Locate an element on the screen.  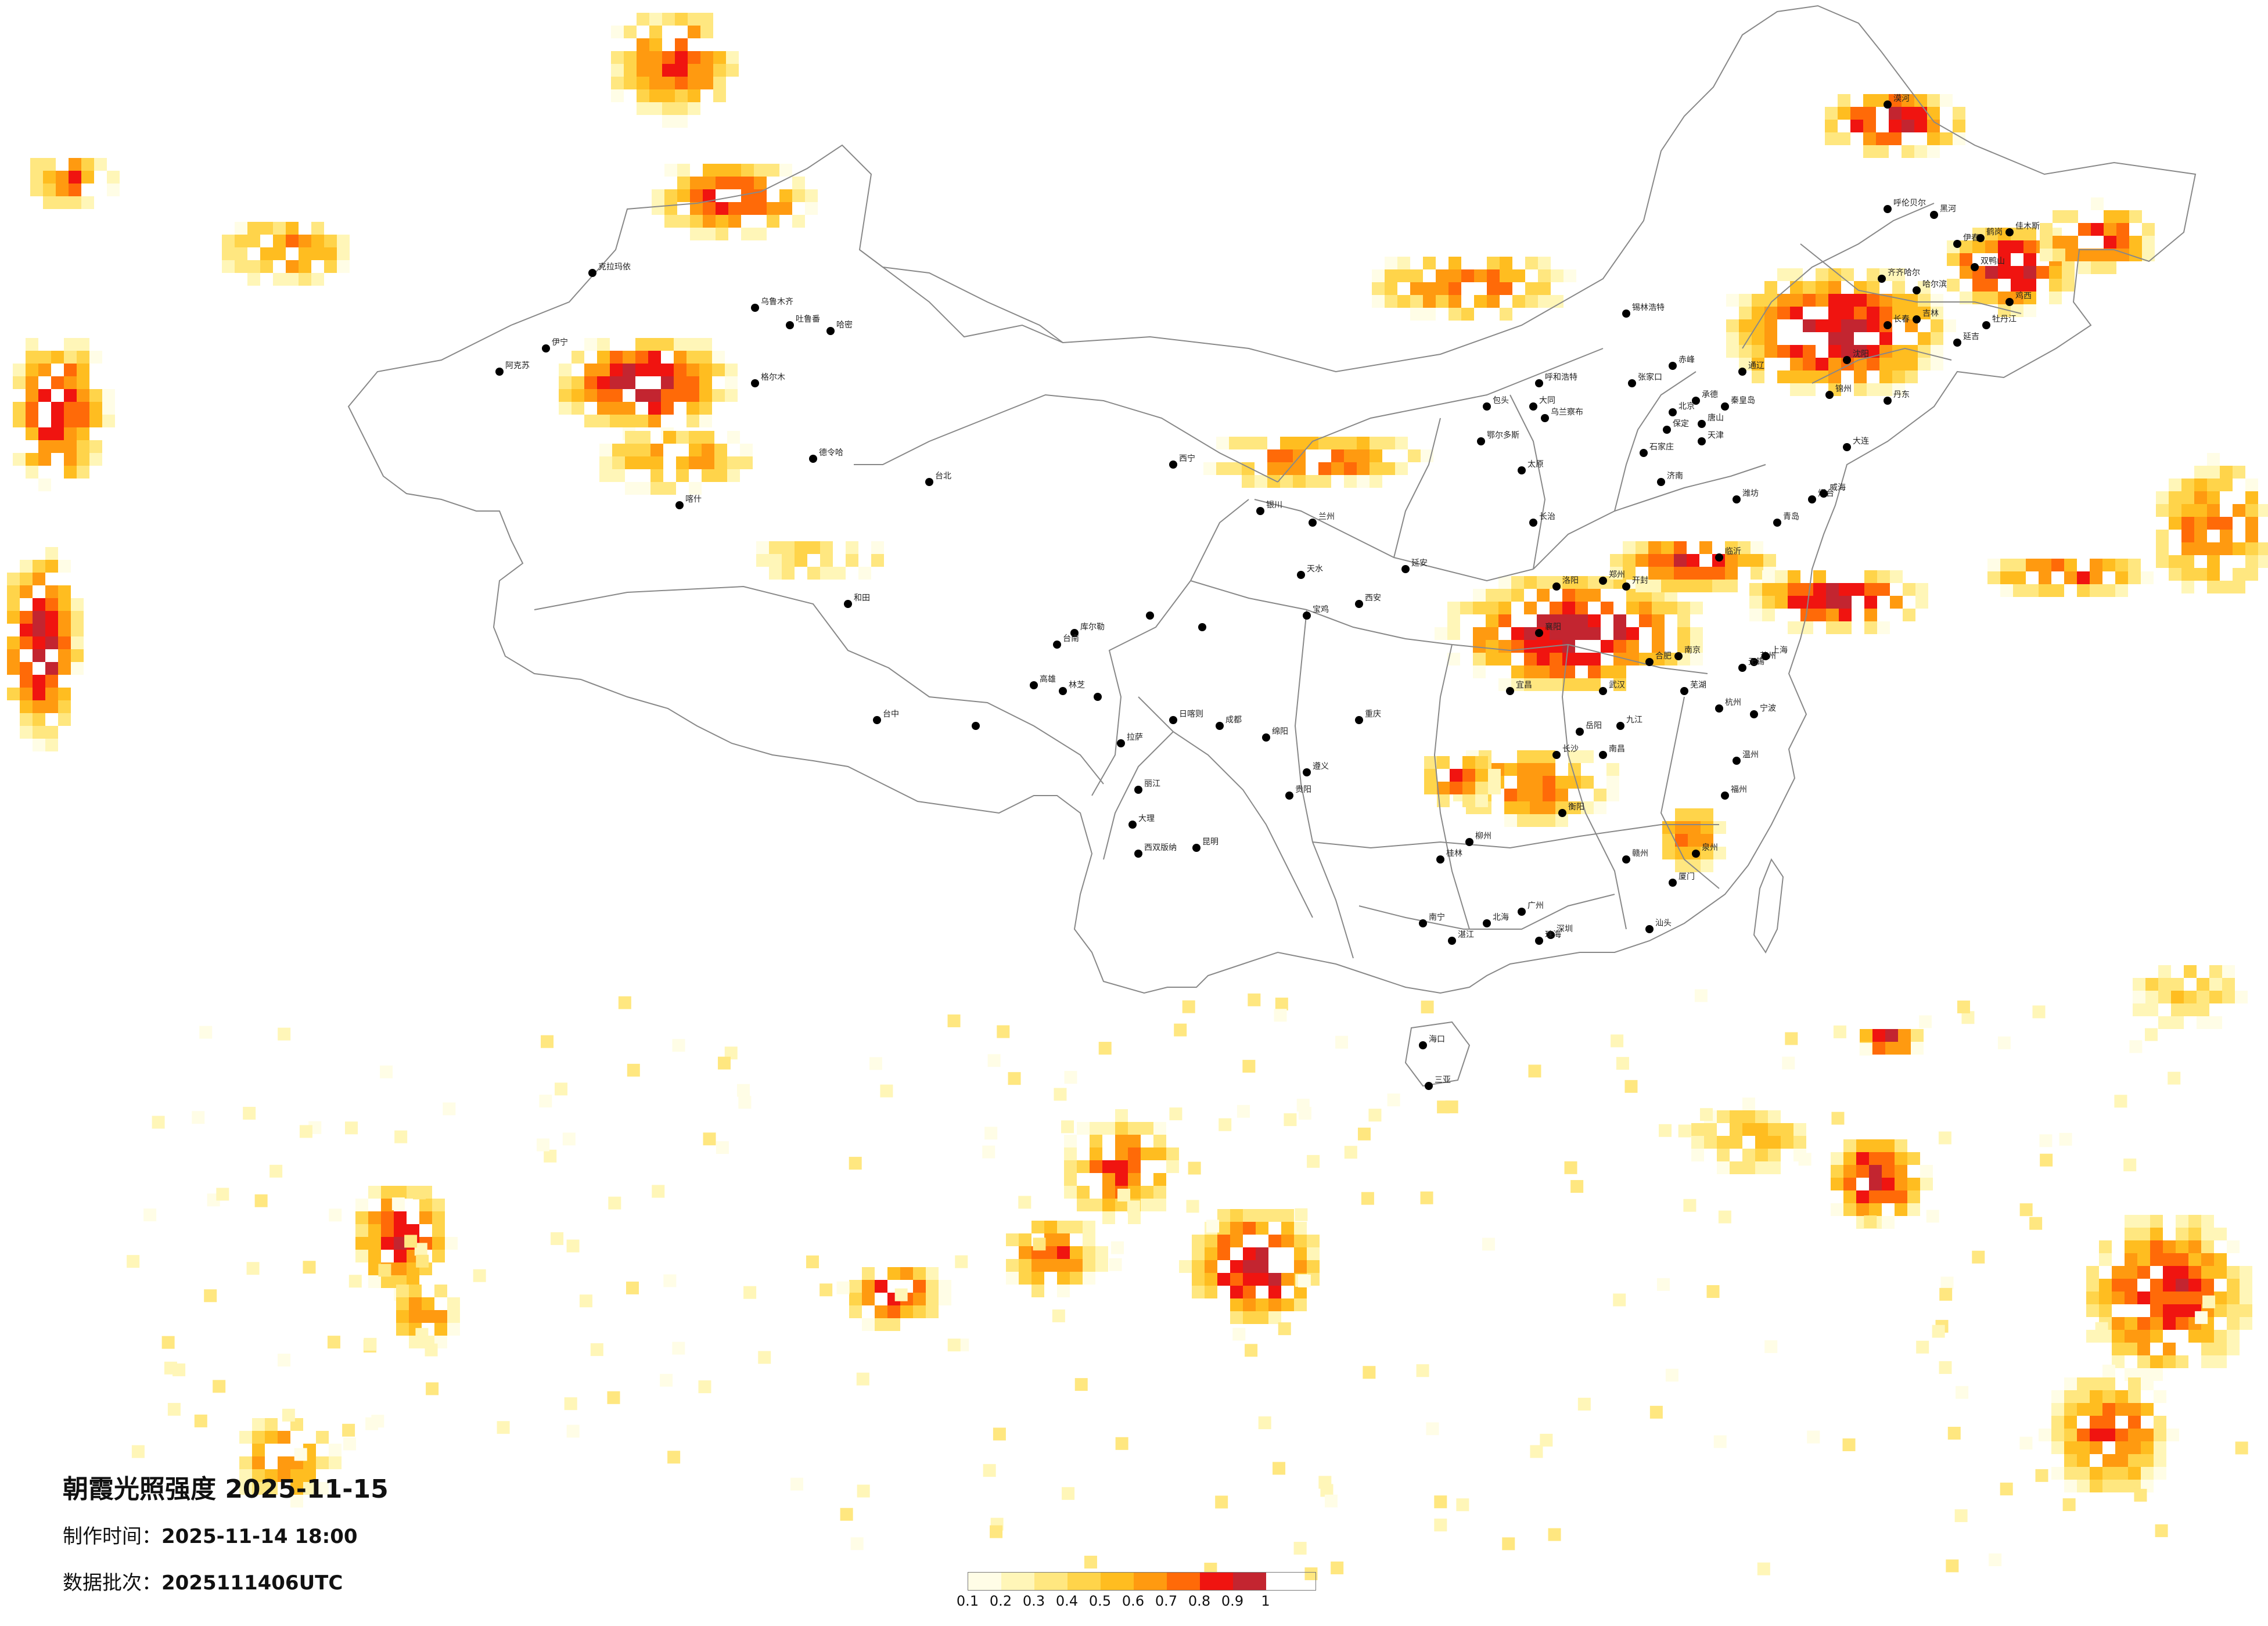
city-label: 无锡 is located at coordinates (1756, 662).